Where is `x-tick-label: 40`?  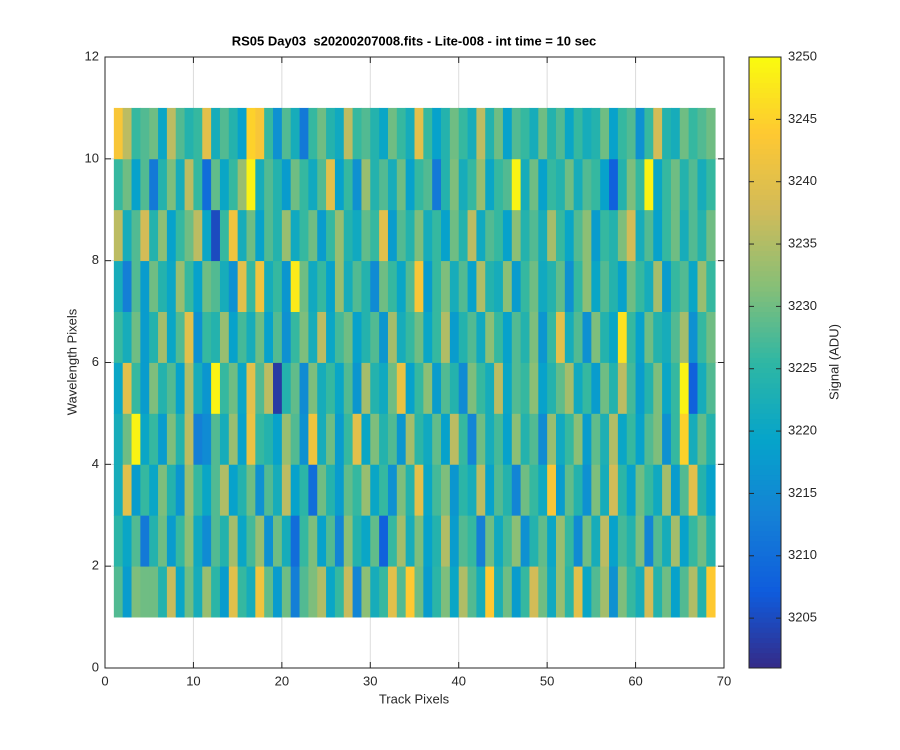
x-tick-label: 40 is located at coordinates (458, 680).